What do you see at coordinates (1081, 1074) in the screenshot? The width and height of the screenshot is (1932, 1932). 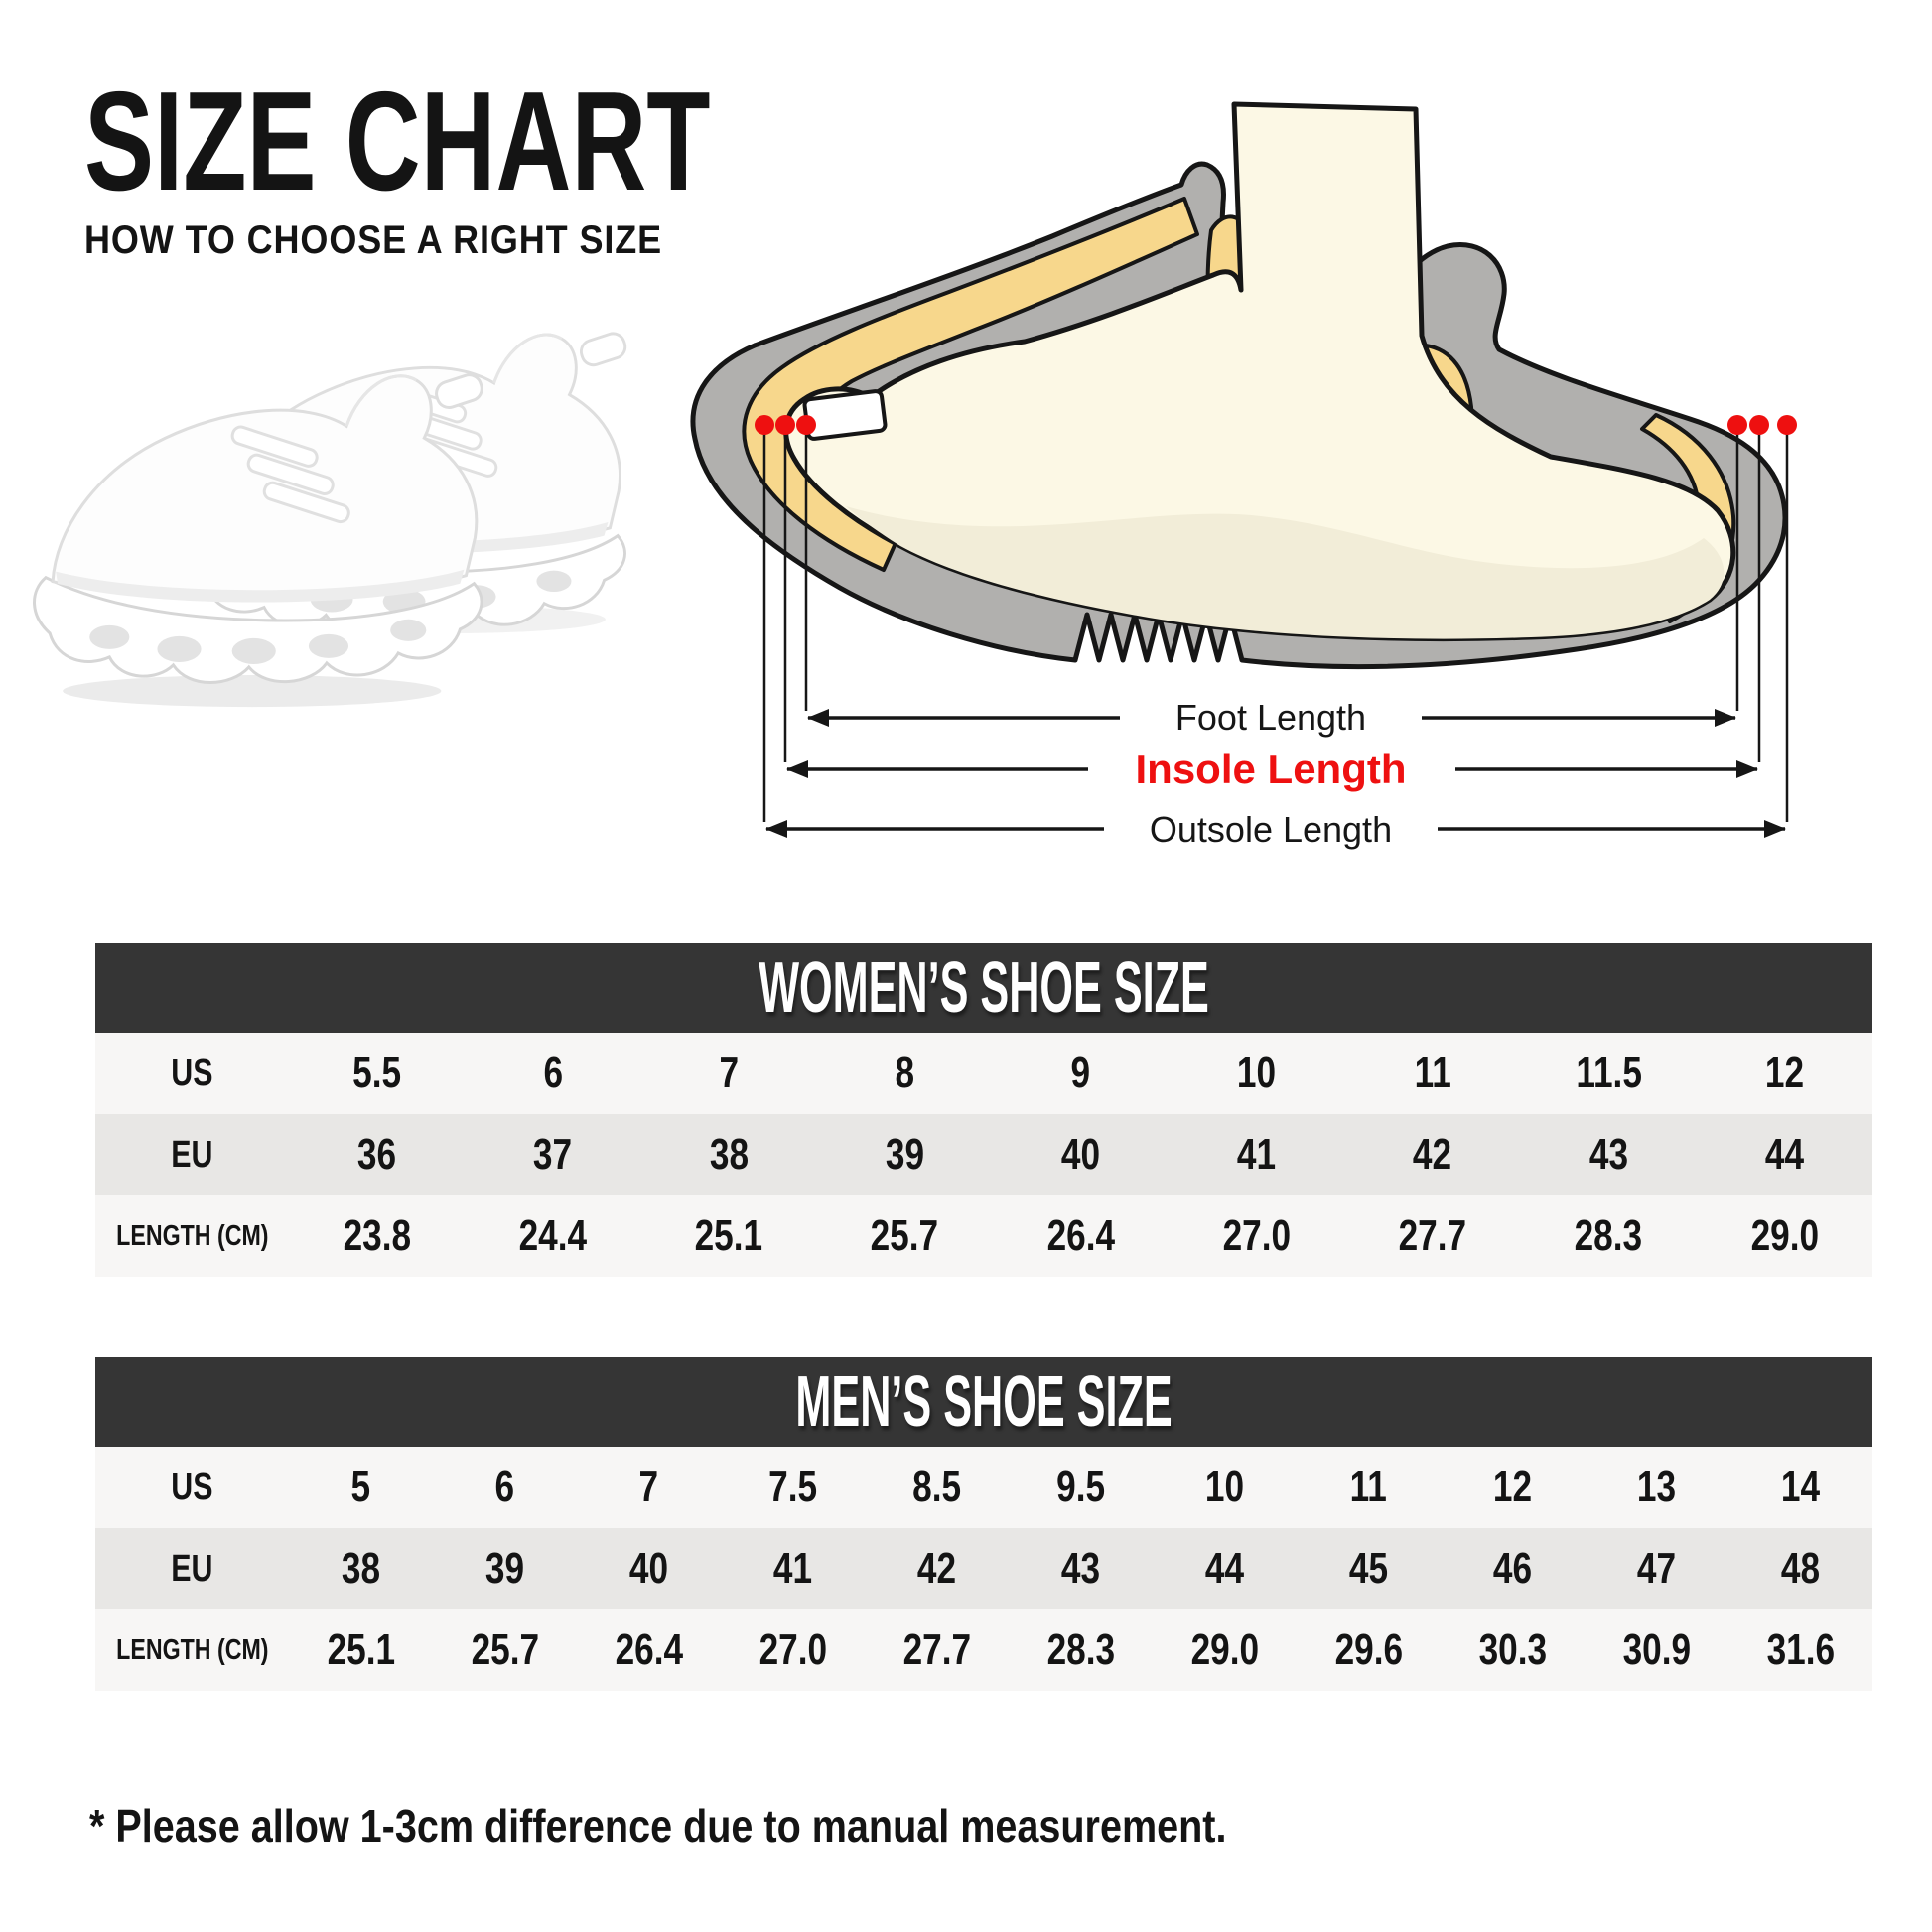 I see `size-cell: 9` at bounding box center [1081, 1074].